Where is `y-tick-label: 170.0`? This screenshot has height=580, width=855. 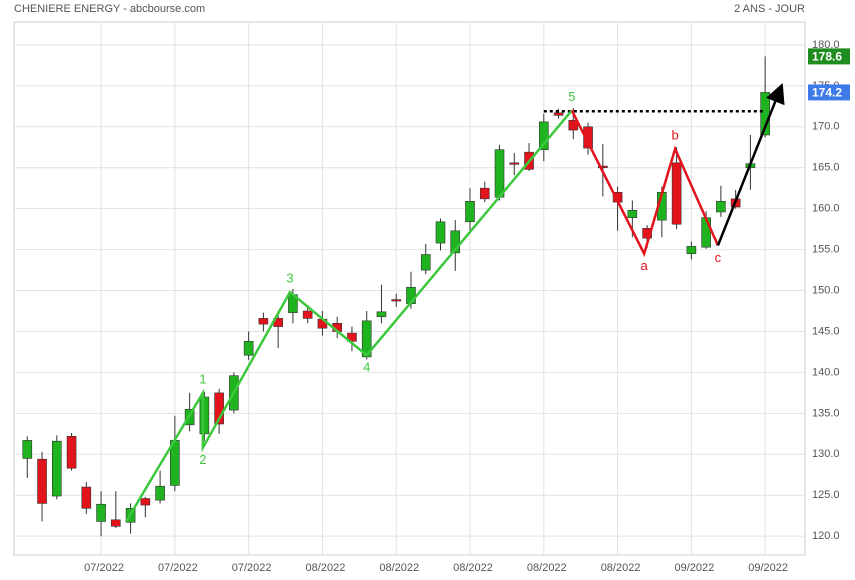
y-tick-label: 170.0 is located at coordinates (826, 127).